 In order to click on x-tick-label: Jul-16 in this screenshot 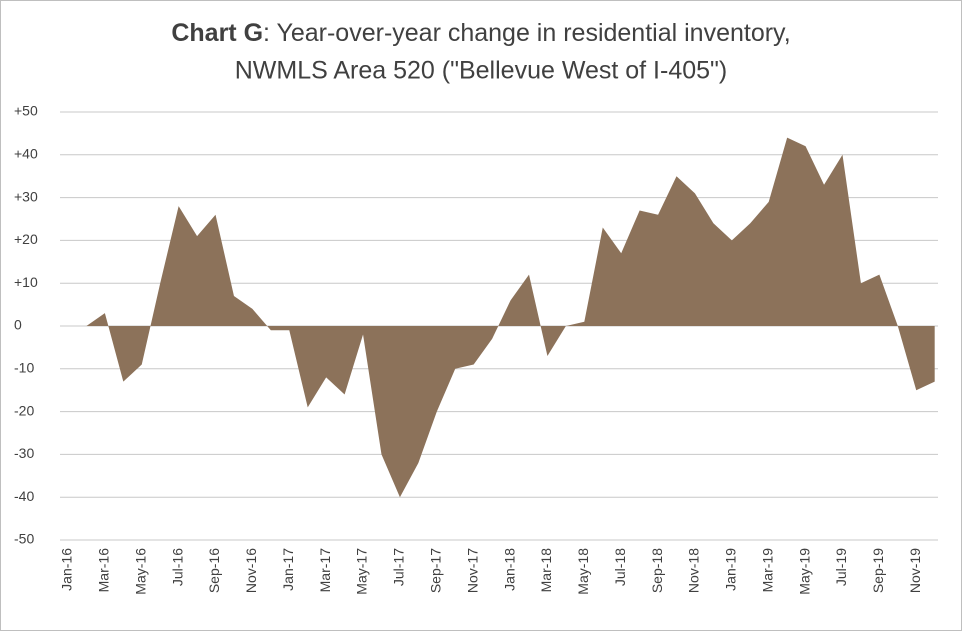, I will do `click(177, 567)`.